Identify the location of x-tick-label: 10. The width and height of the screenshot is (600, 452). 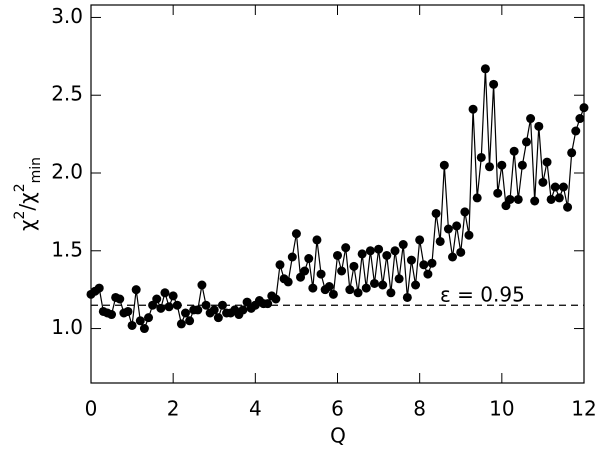
(501, 409).